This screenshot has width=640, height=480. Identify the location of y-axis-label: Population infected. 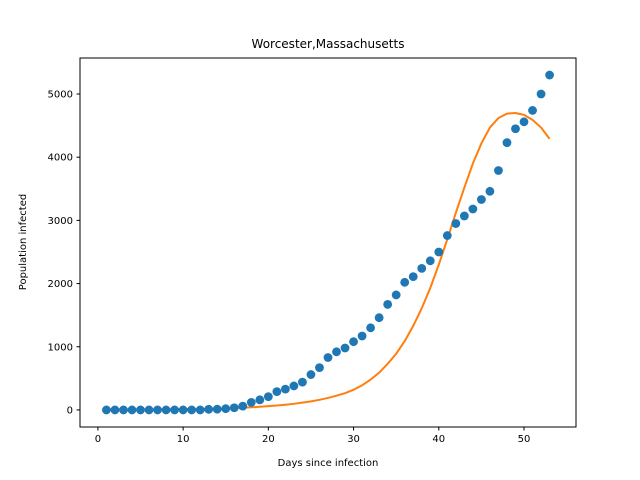
(23, 242).